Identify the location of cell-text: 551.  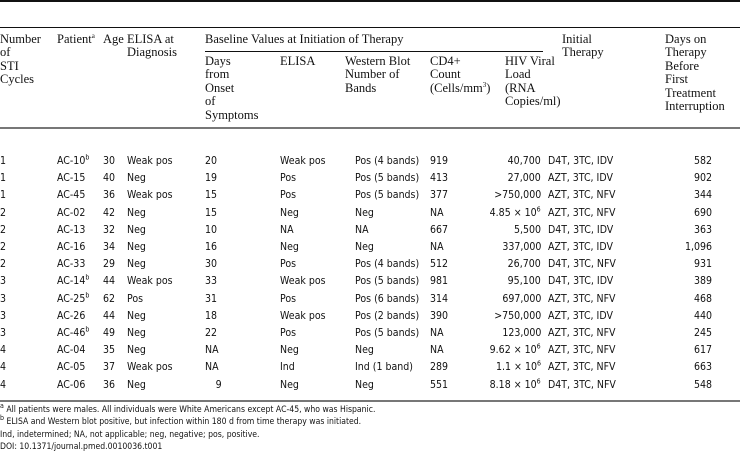
(439, 384).